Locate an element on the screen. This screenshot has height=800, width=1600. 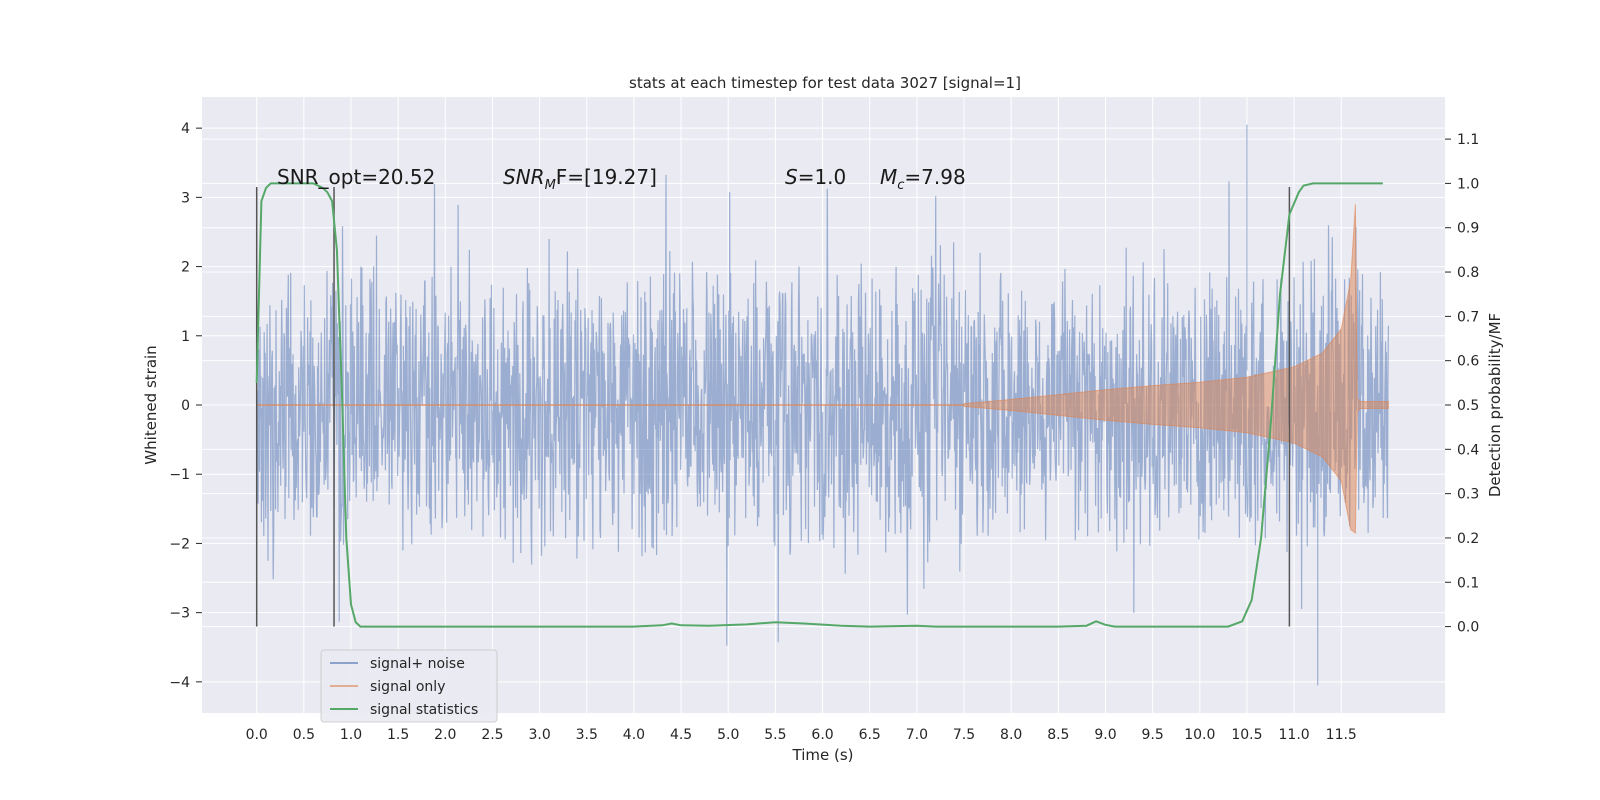
y-tick-label: −1 is located at coordinates (179, 475).